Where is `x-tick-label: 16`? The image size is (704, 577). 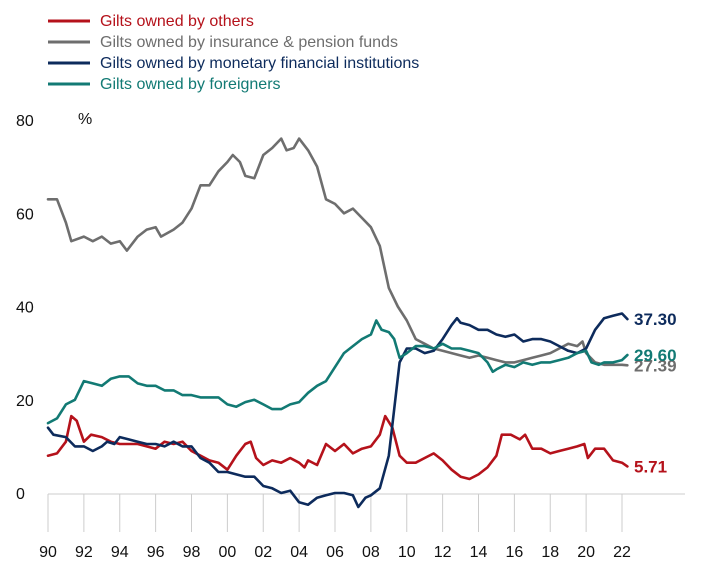 x-tick-label: 16 is located at coordinates (514, 552).